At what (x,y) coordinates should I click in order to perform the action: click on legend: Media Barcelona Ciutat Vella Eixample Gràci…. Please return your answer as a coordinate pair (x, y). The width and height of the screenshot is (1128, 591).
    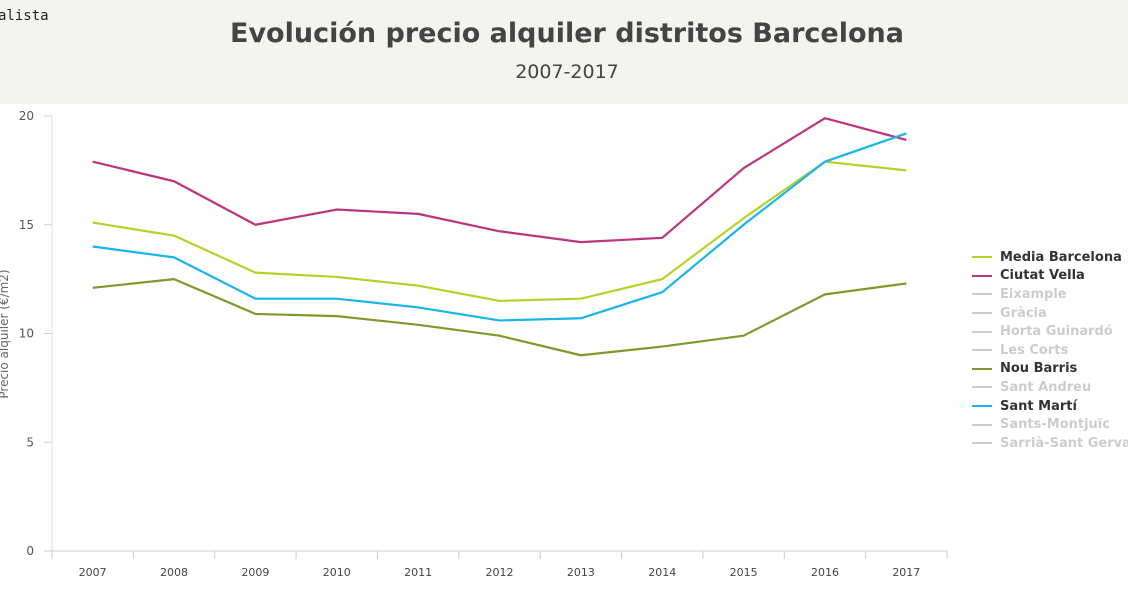
    Looking at the image, I should click on (1050, 350).